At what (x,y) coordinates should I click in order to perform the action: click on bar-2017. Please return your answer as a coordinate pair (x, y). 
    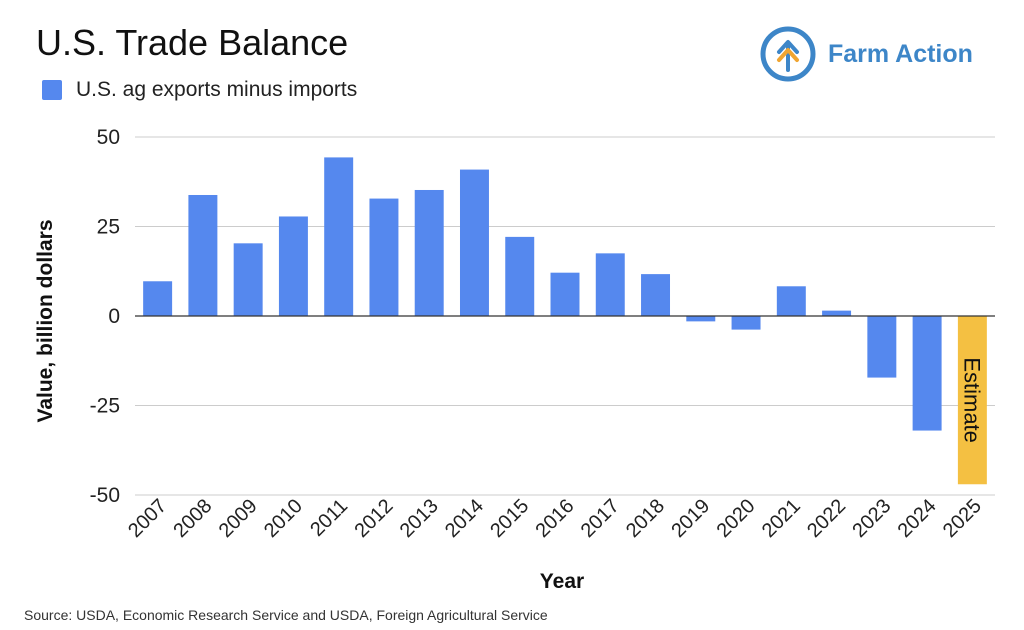
    Looking at the image, I should click on (610, 284).